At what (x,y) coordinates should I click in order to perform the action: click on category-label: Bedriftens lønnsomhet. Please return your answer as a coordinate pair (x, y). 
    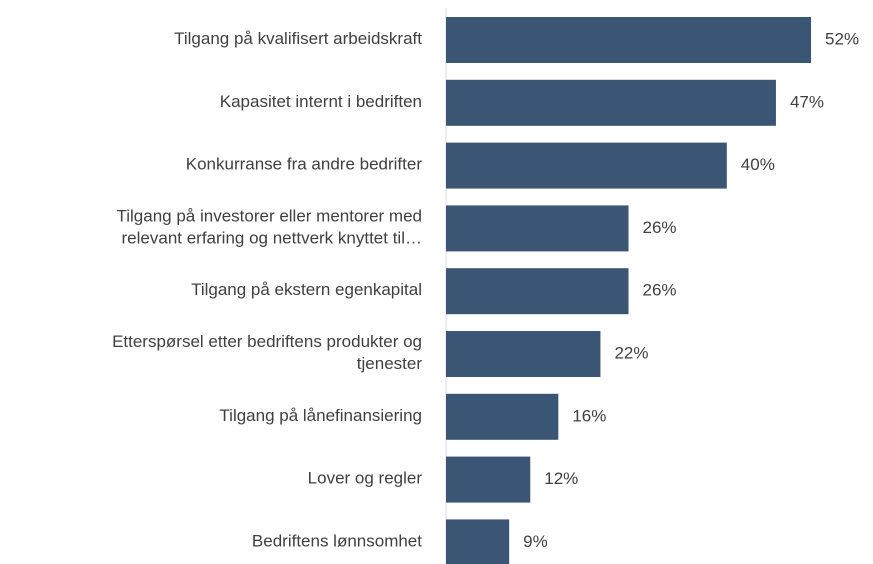
    Looking at the image, I should click on (337, 541).